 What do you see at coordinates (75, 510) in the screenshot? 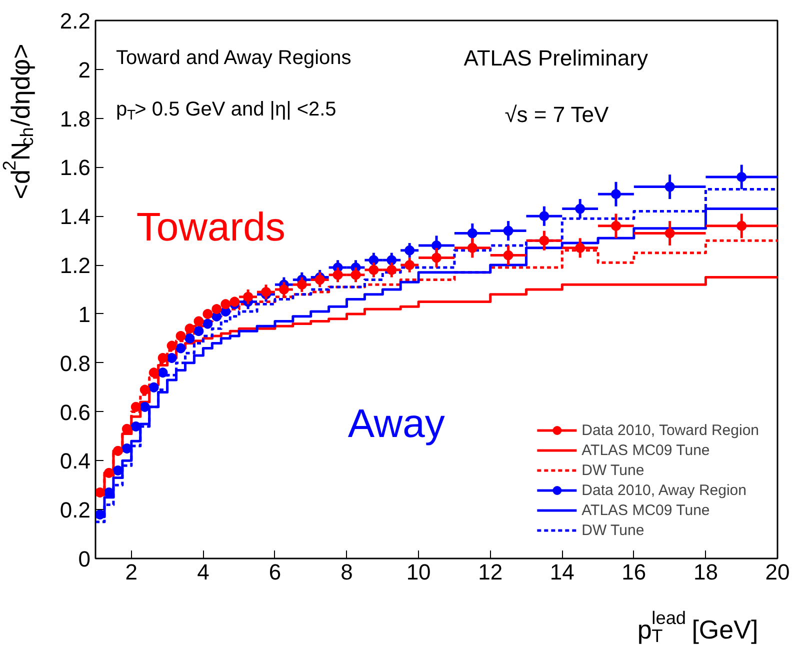
I see `y-tick-label: 0.2` at bounding box center [75, 510].